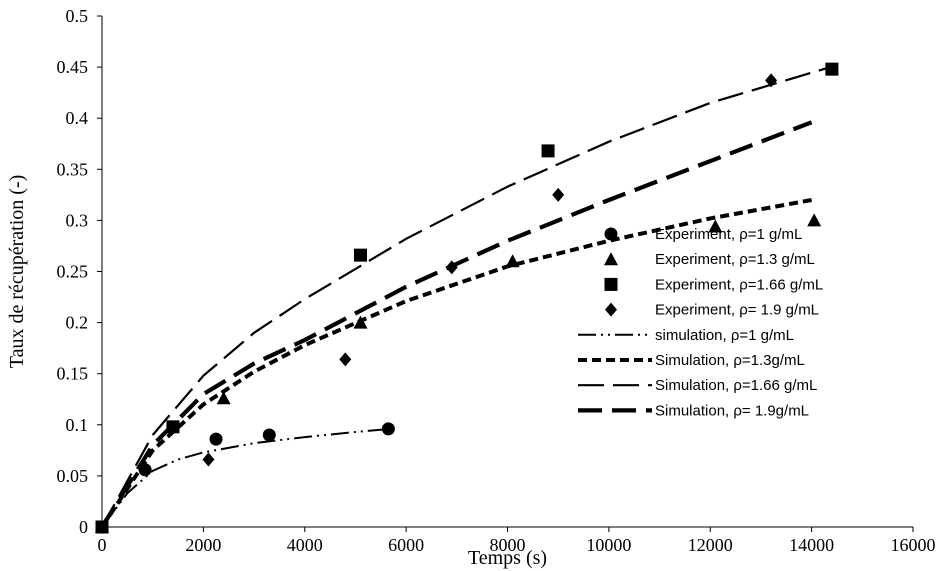 This screenshot has width=947, height=571. Describe the element at coordinates (73, 67) in the screenshot. I see `y-tick-label: 0.45` at that location.